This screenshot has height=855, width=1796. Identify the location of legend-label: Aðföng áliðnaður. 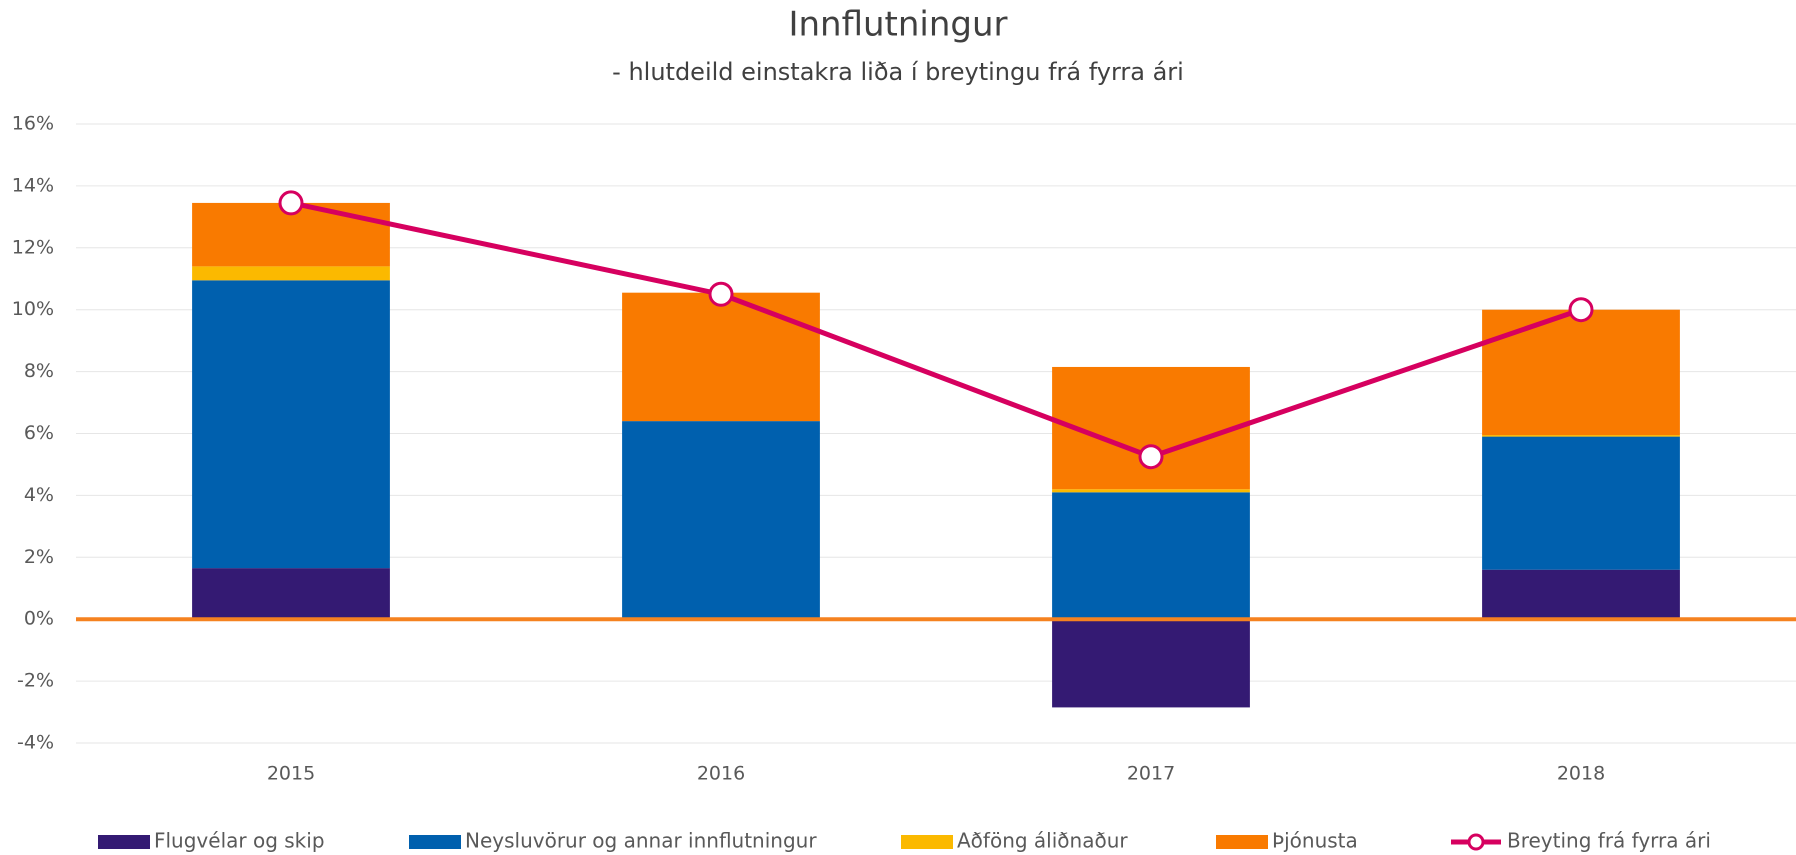
(1042, 841).